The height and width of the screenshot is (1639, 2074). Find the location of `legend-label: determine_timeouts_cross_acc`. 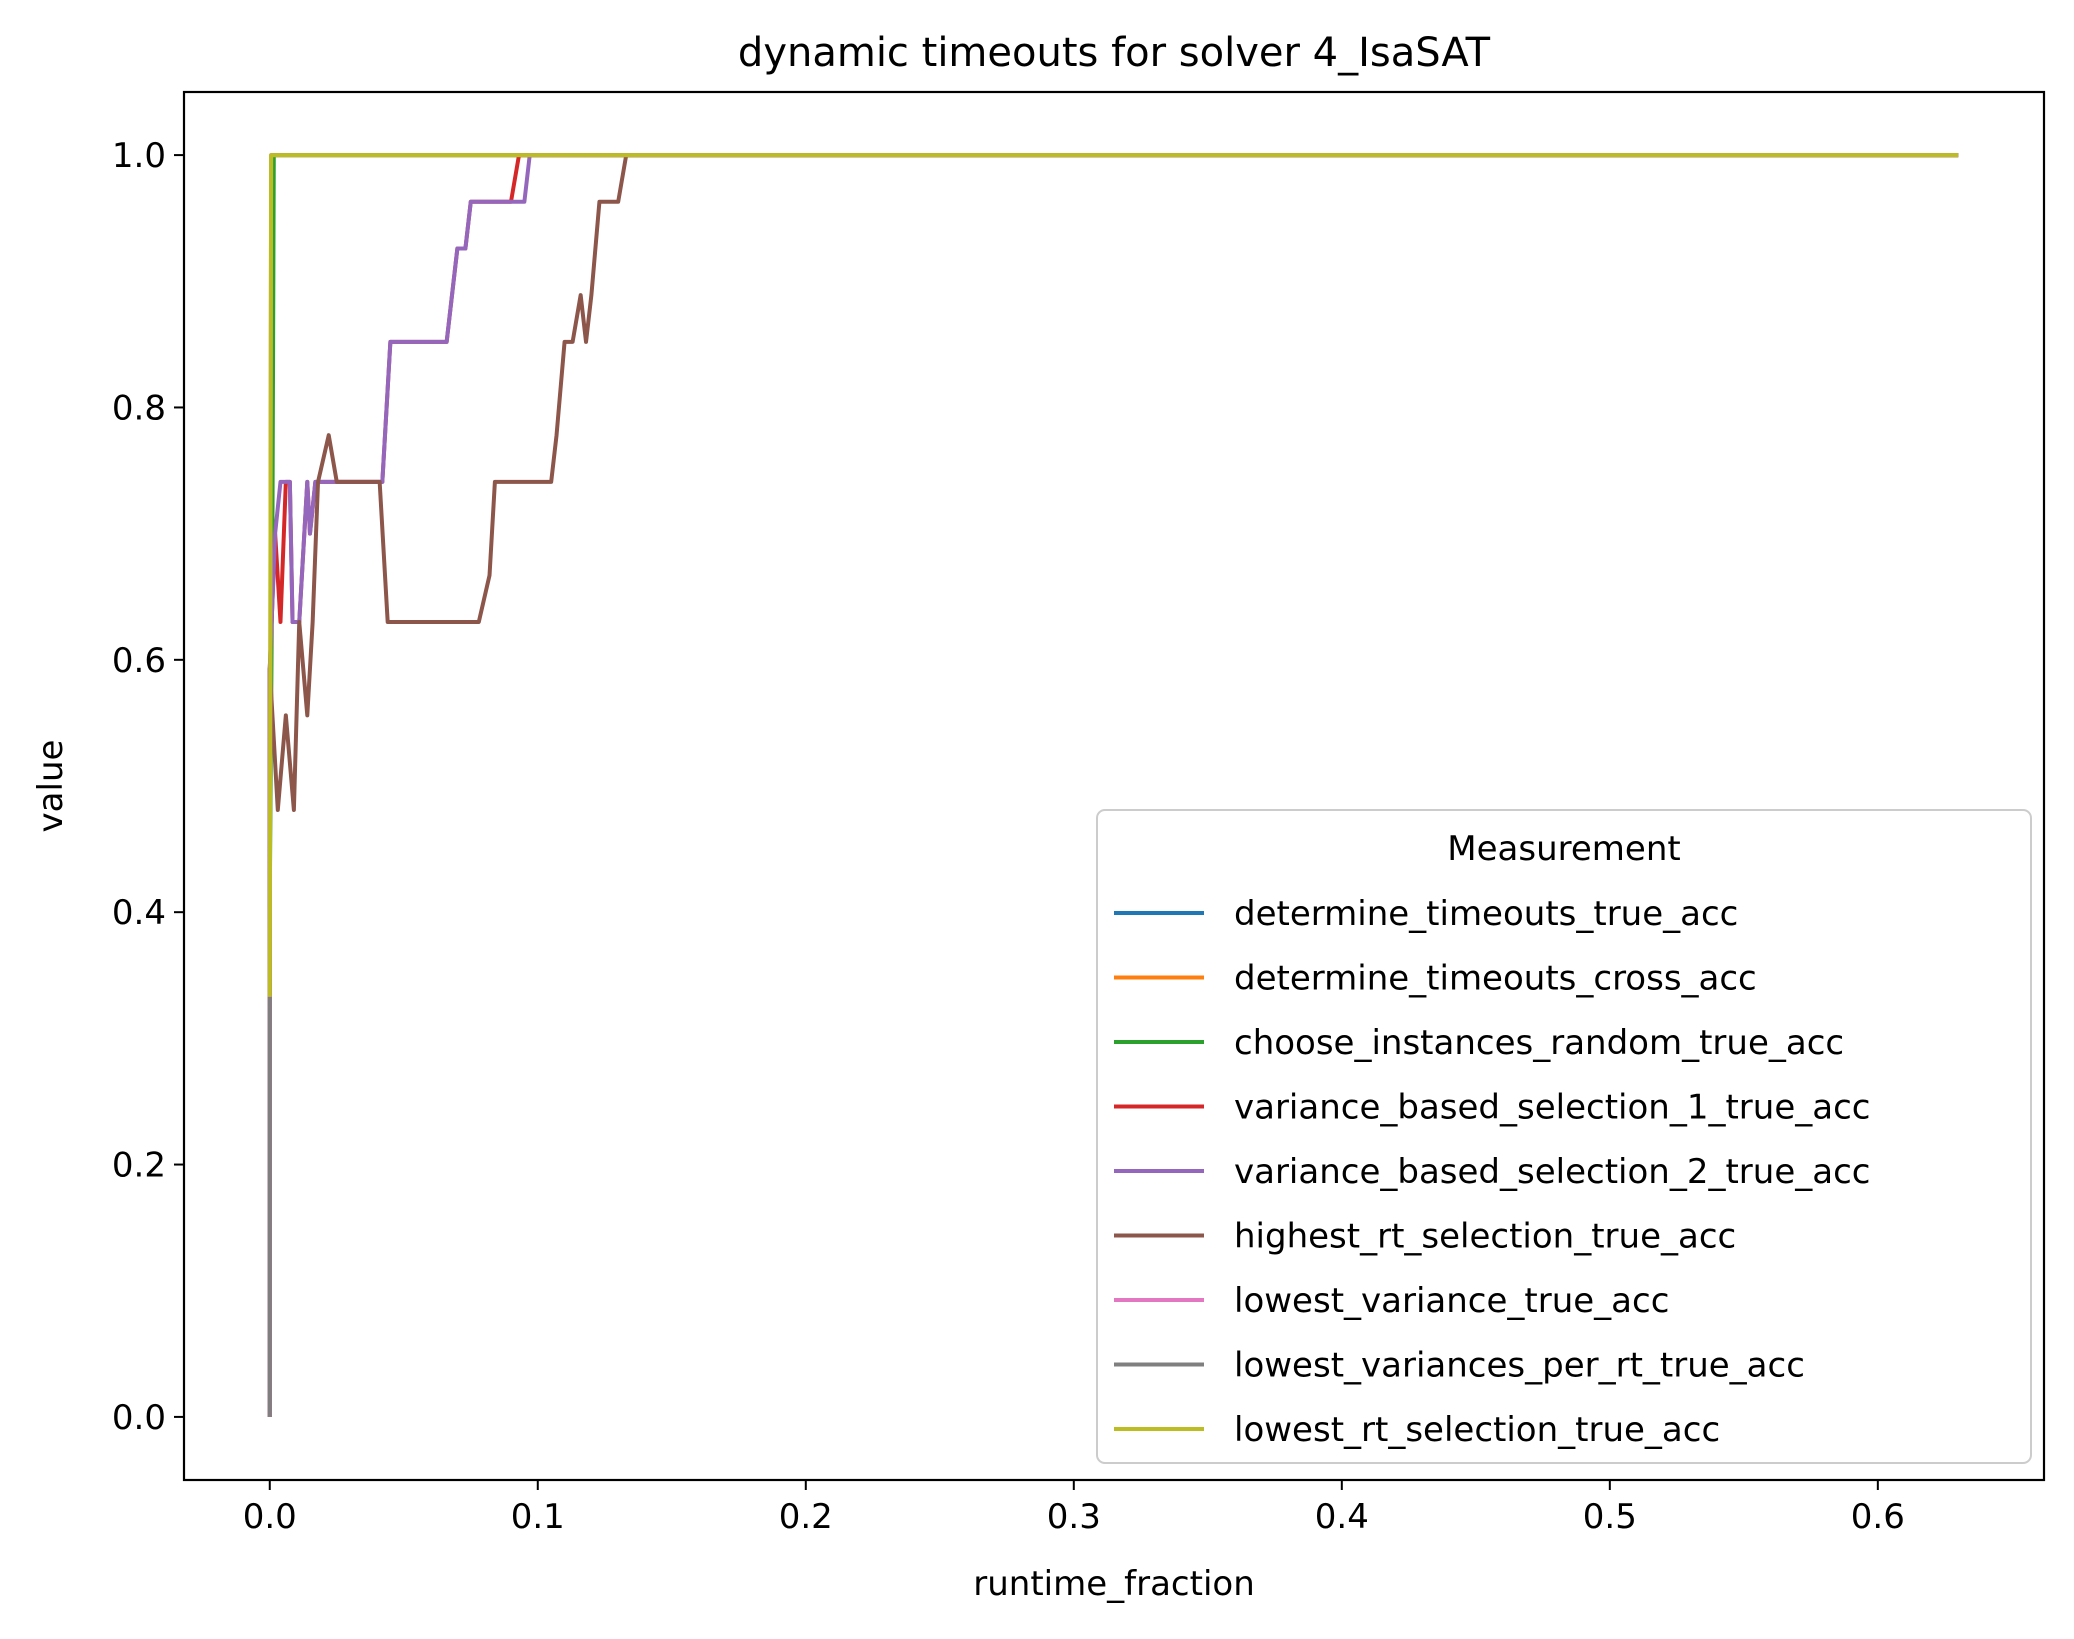

legend-label: determine_timeouts_cross_acc is located at coordinates (1495, 979).